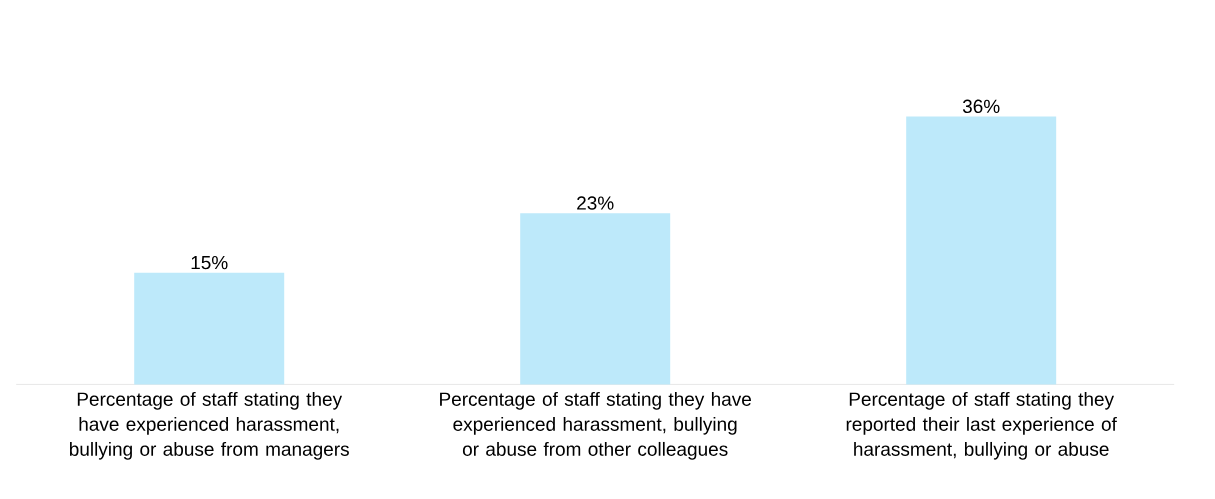 Image resolution: width=1215 pixels, height=499 pixels. What do you see at coordinates (209, 425) in the screenshot?
I see `x-tick-label: Percentage of staff stating they have experienced harassment, bullying or abuse from managers` at bounding box center [209, 425].